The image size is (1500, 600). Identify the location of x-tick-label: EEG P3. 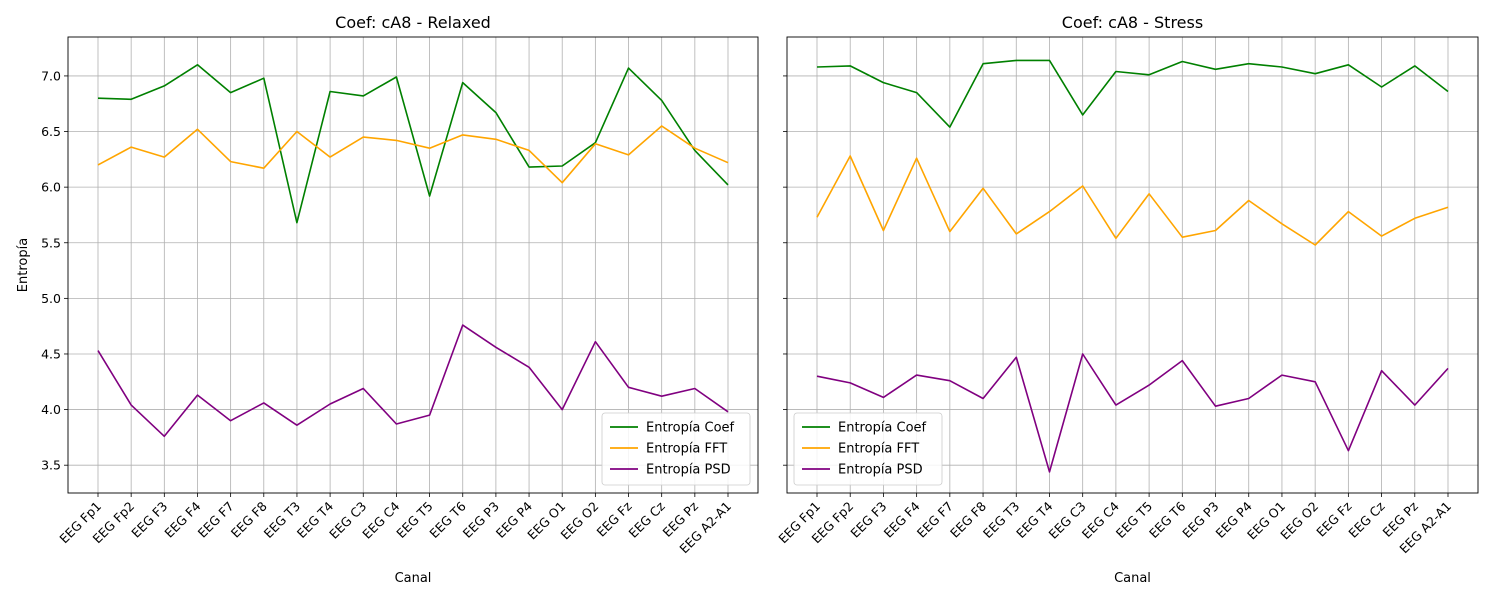
(1200, 520).